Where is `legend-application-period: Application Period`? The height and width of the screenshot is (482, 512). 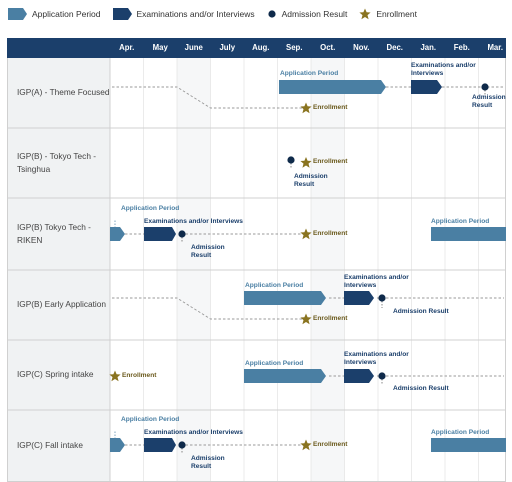
legend-application-period: Application Period is located at coordinates (54, 14).